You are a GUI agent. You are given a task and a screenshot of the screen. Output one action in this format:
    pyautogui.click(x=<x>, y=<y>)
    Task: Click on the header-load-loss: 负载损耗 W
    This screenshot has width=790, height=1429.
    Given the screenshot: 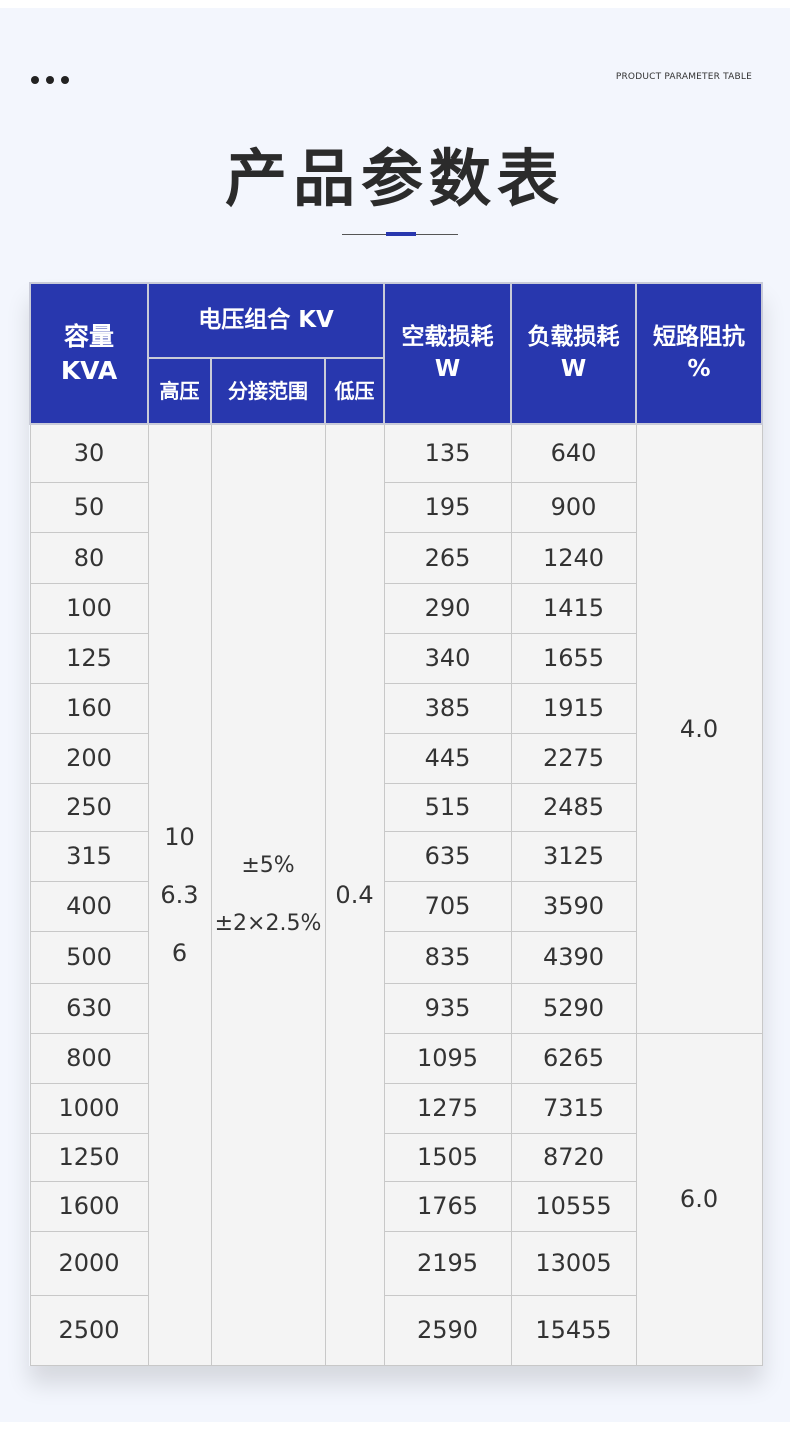 What is the action you would take?
    pyautogui.click(x=574, y=353)
    